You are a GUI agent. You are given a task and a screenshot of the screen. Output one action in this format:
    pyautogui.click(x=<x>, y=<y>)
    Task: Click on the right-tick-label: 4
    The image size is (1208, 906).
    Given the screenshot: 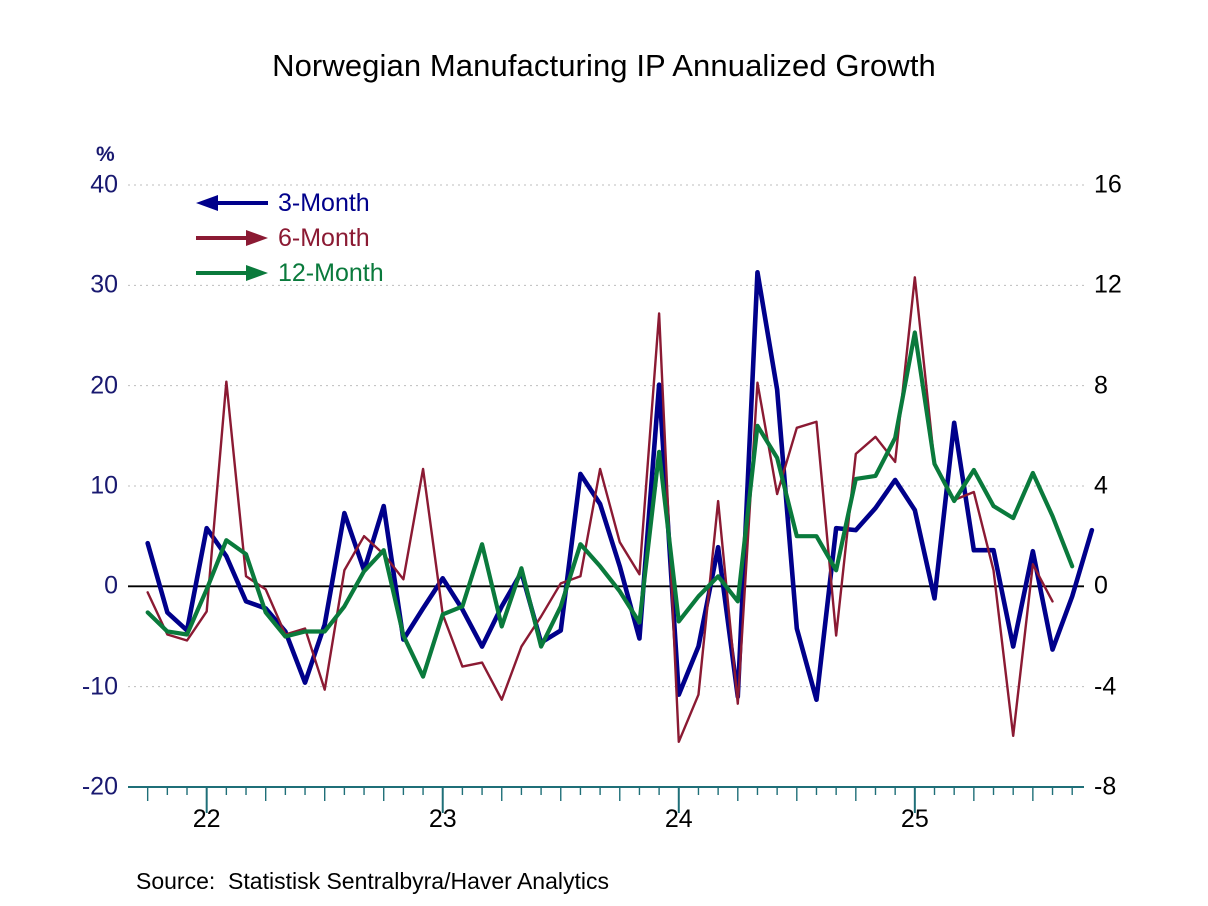 What is the action you would take?
    pyautogui.click(x=1101, y=485)
    